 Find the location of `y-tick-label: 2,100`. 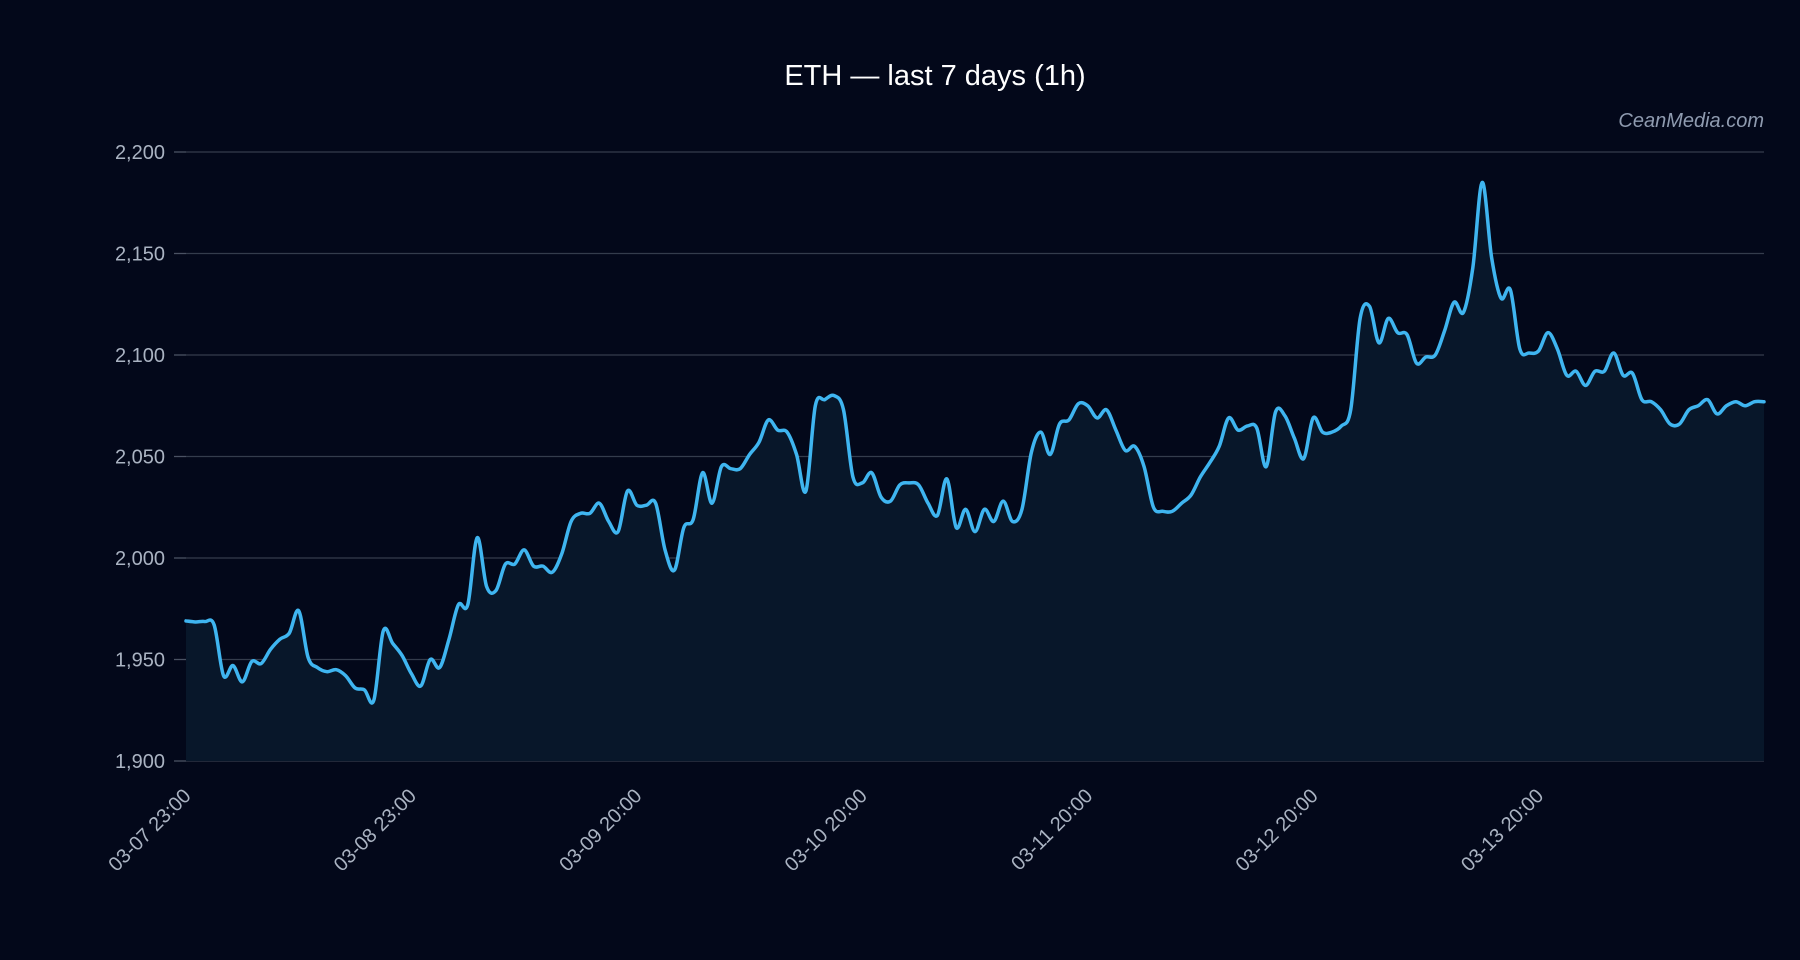

y-tick-label: 2,100 is located at coordinates (140, 356).